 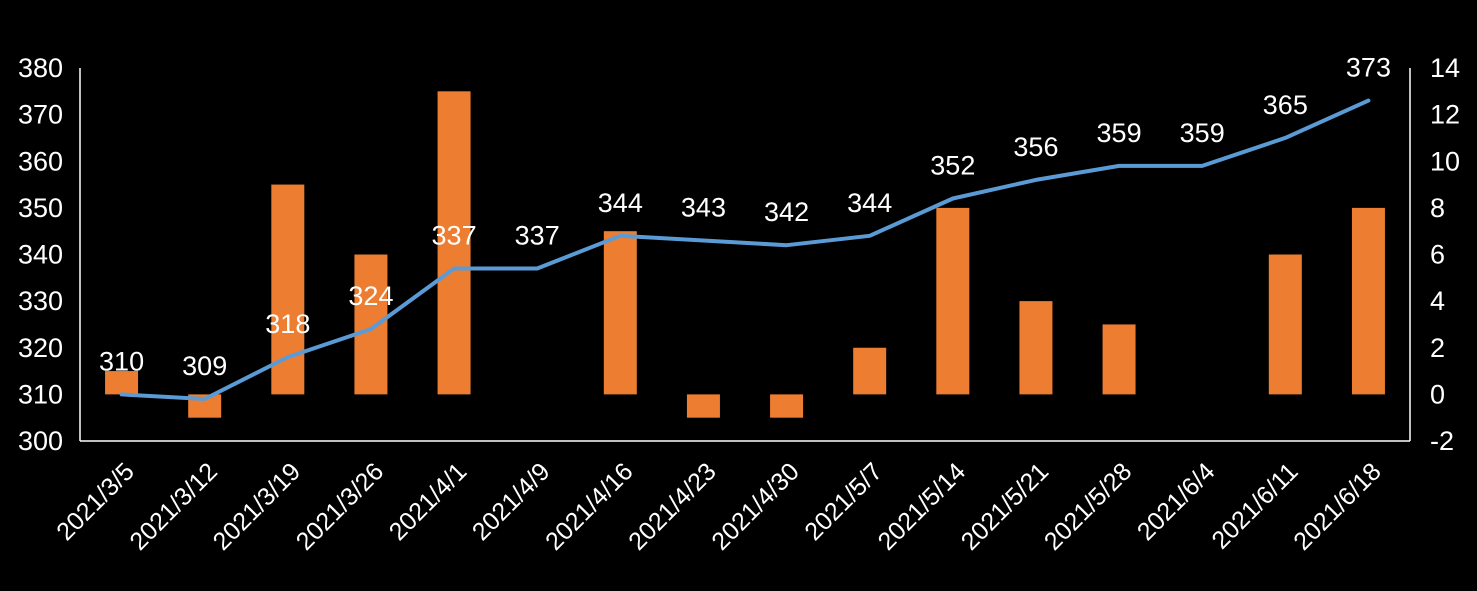 I want to click on x-tick-label: 2021/4/1, so click(x=428, y=501).